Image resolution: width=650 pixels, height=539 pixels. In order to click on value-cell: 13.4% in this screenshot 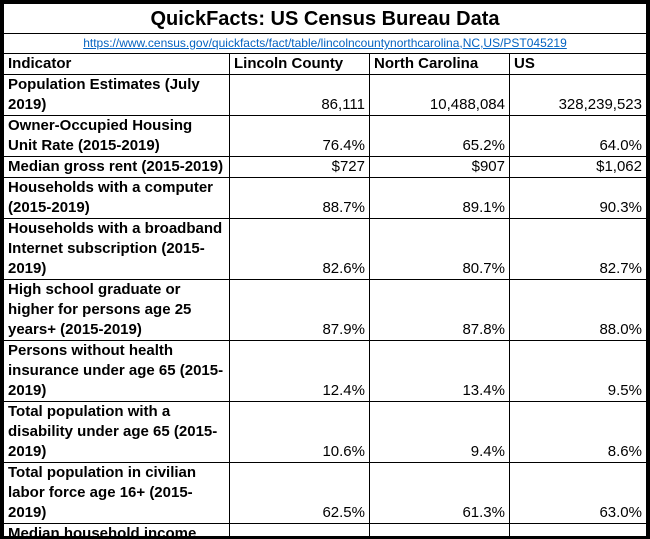, I will do `click(439, 371)`.